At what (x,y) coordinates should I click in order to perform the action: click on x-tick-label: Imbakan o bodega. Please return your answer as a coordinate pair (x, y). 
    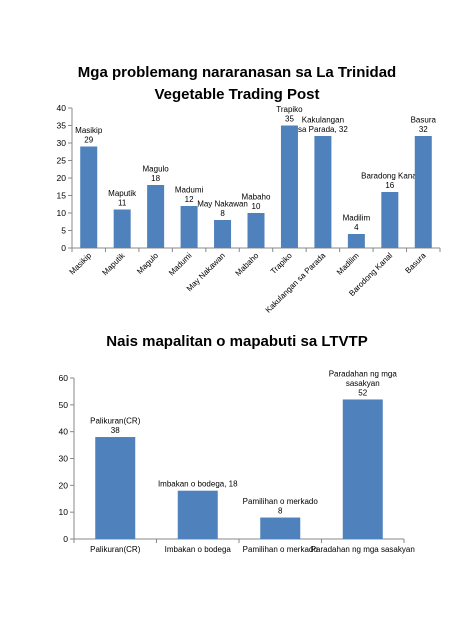
    Looking at the image, I should click on (198, 549).